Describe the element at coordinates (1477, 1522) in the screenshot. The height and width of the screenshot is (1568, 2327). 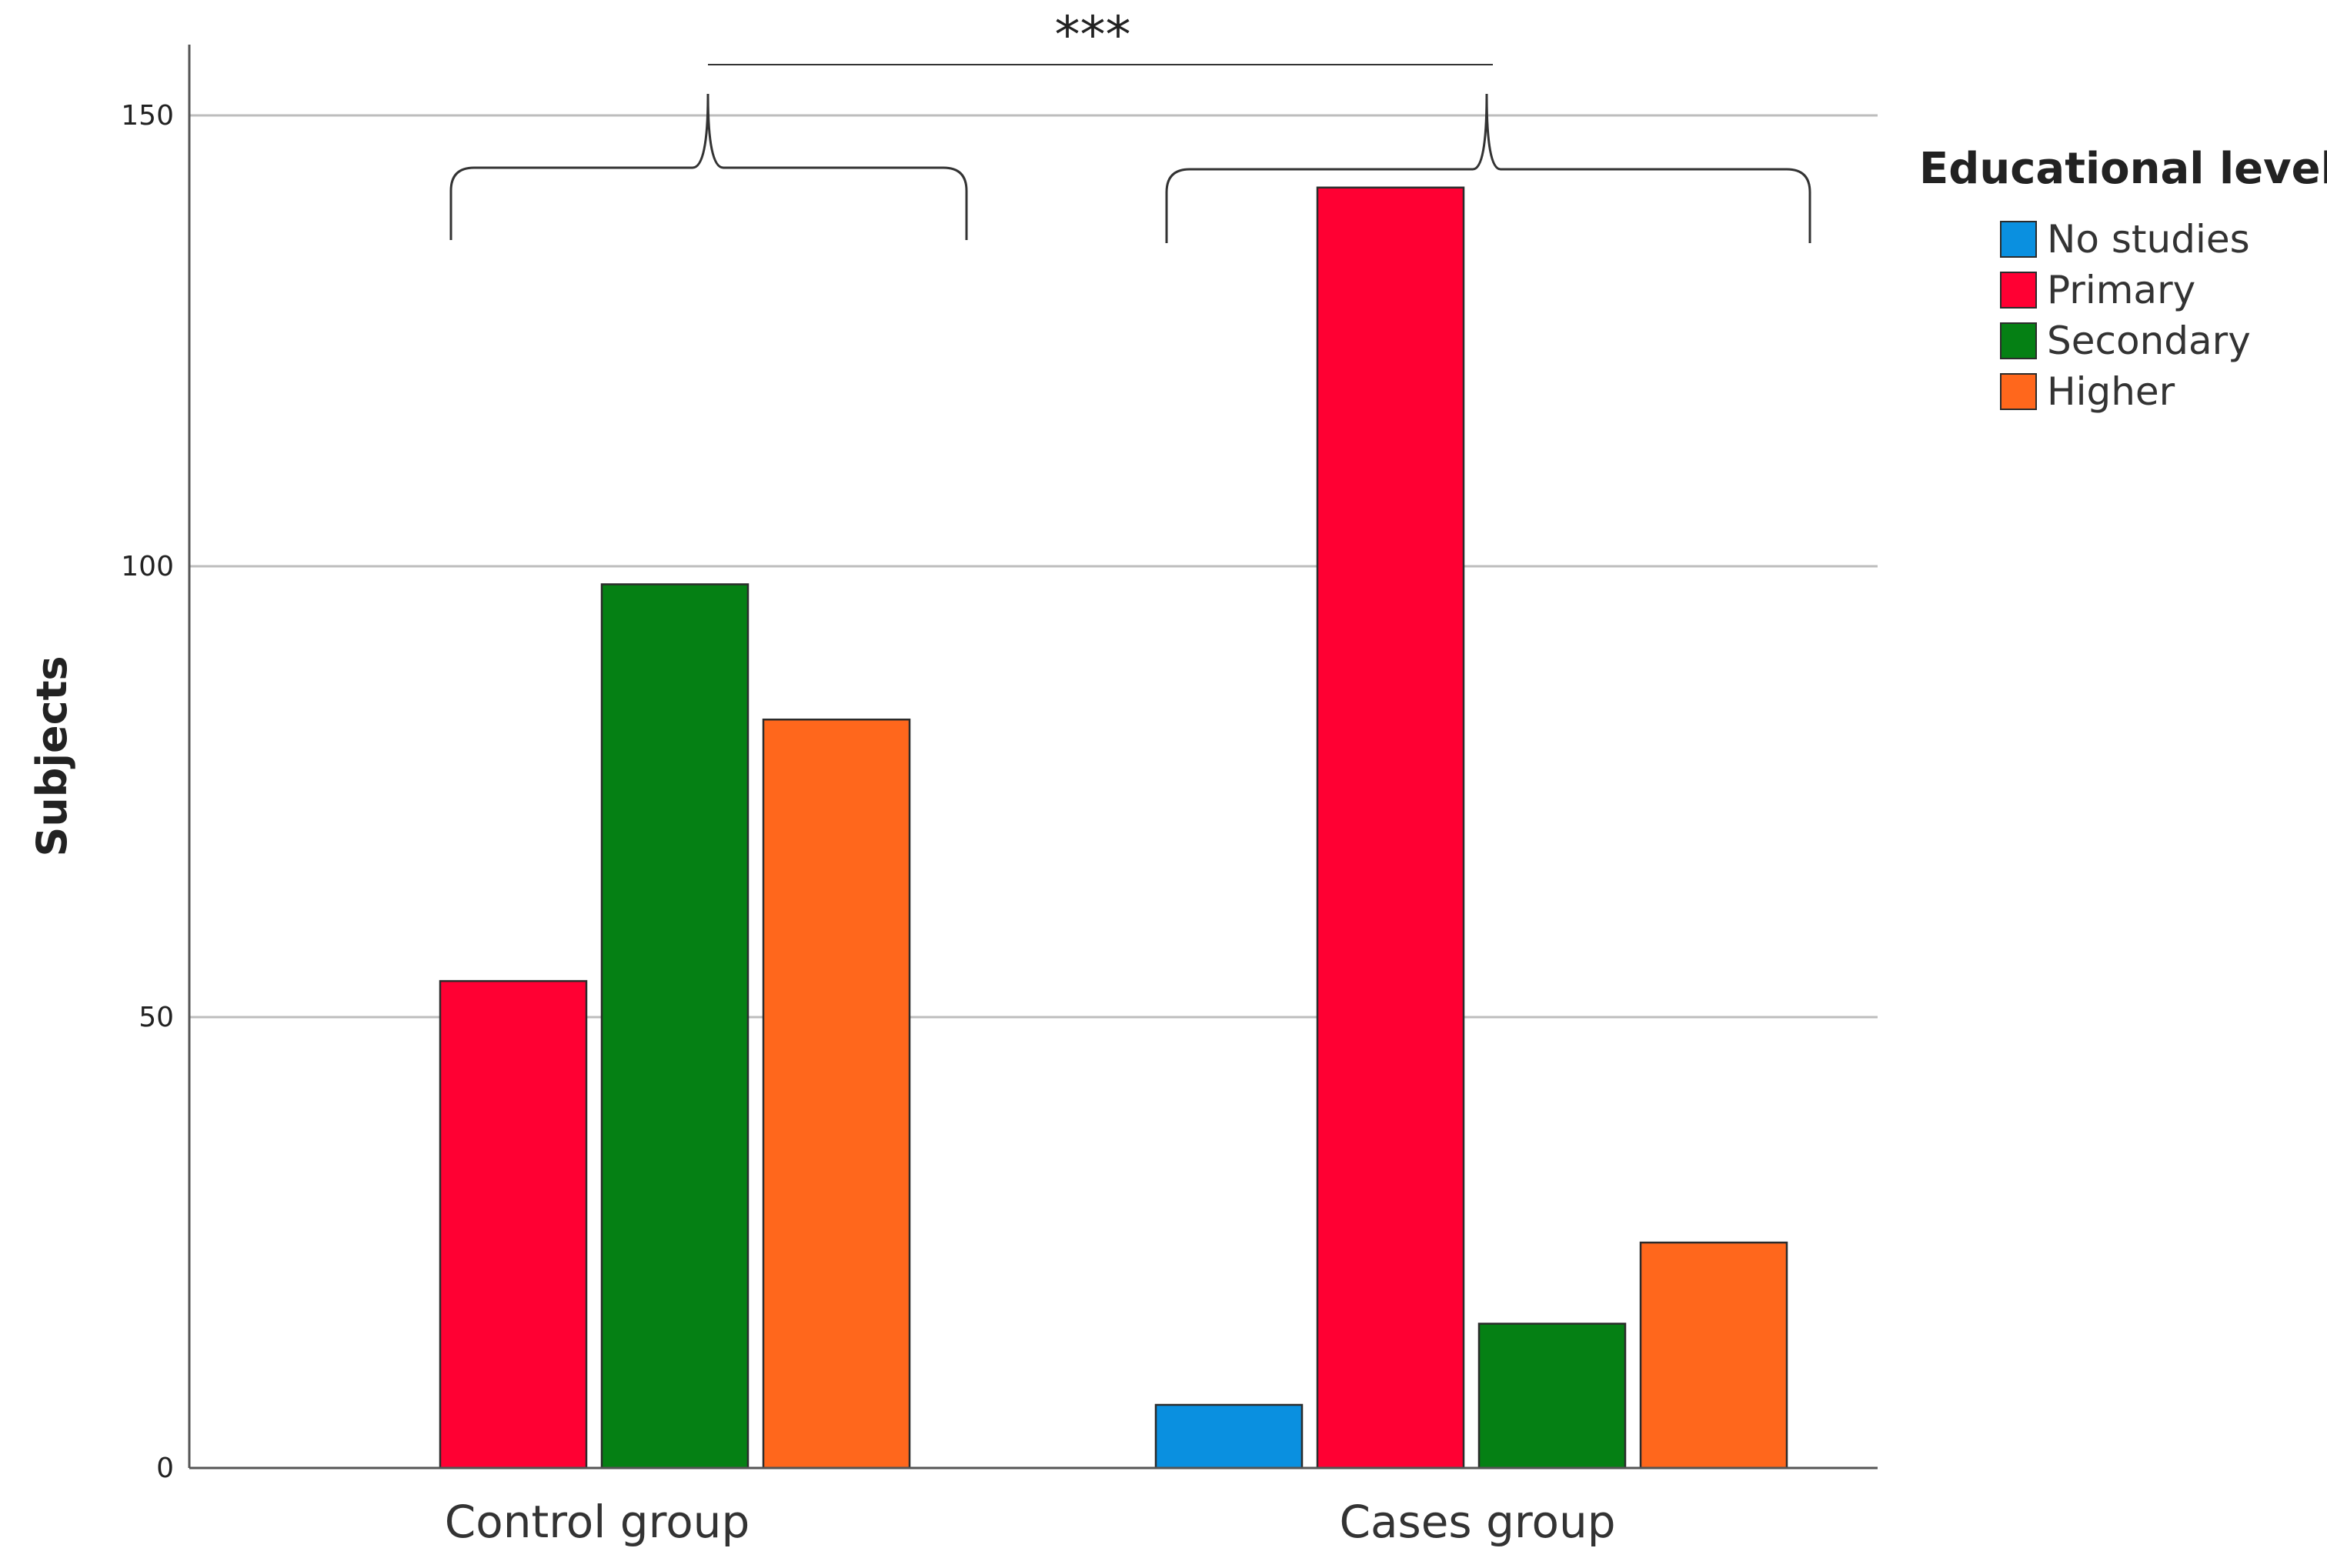
I see `category-label-cases-group: Cases group` at that location.